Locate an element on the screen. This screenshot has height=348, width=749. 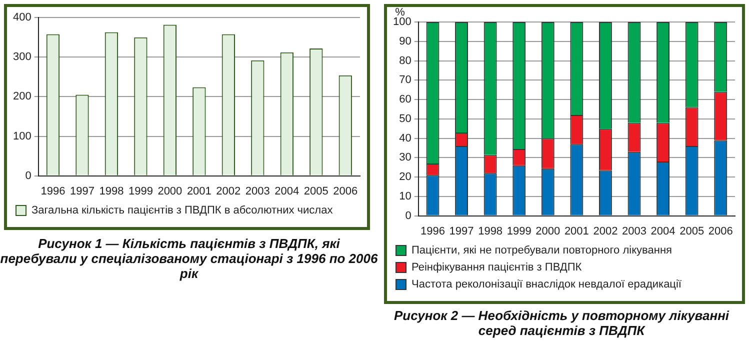
y-tick-label: 50 is located at coordinates (405, 118).